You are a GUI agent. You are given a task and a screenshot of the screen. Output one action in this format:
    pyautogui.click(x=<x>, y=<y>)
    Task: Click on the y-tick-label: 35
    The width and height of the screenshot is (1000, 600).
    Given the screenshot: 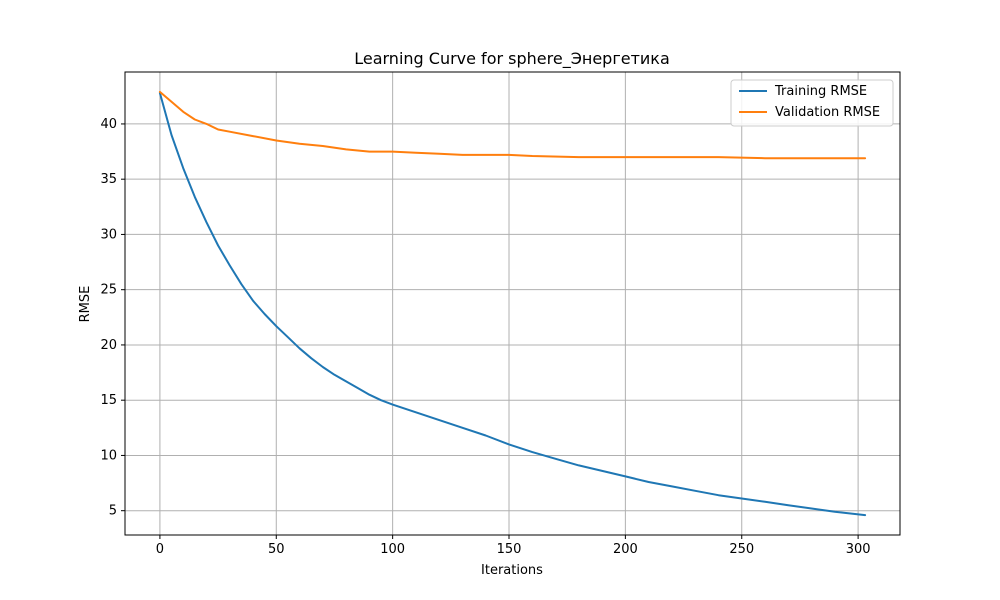 What is the action you would take?
    pyautogui.click(x=108, y=179)
    